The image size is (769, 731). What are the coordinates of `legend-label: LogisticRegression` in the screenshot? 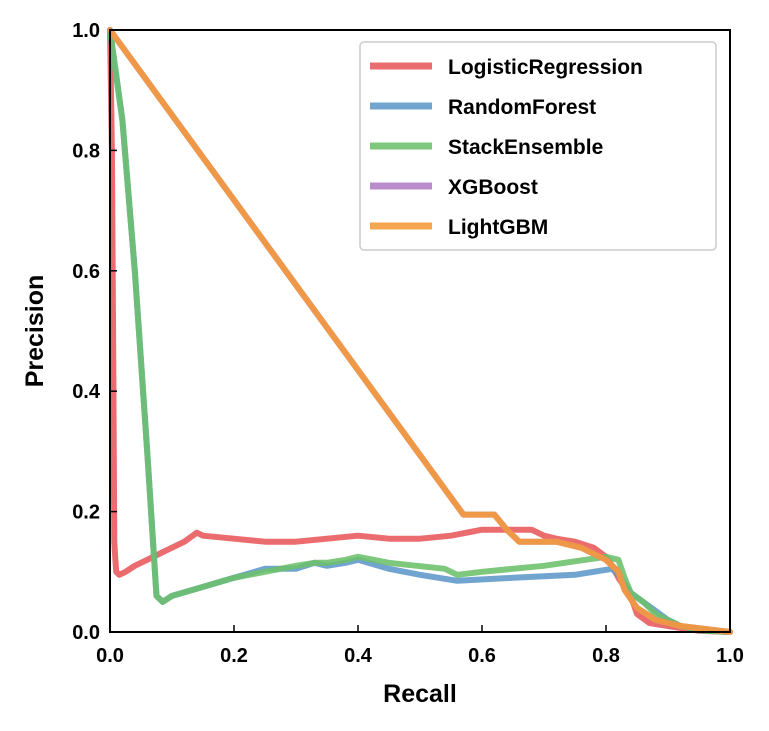 It's located at (545, 67).